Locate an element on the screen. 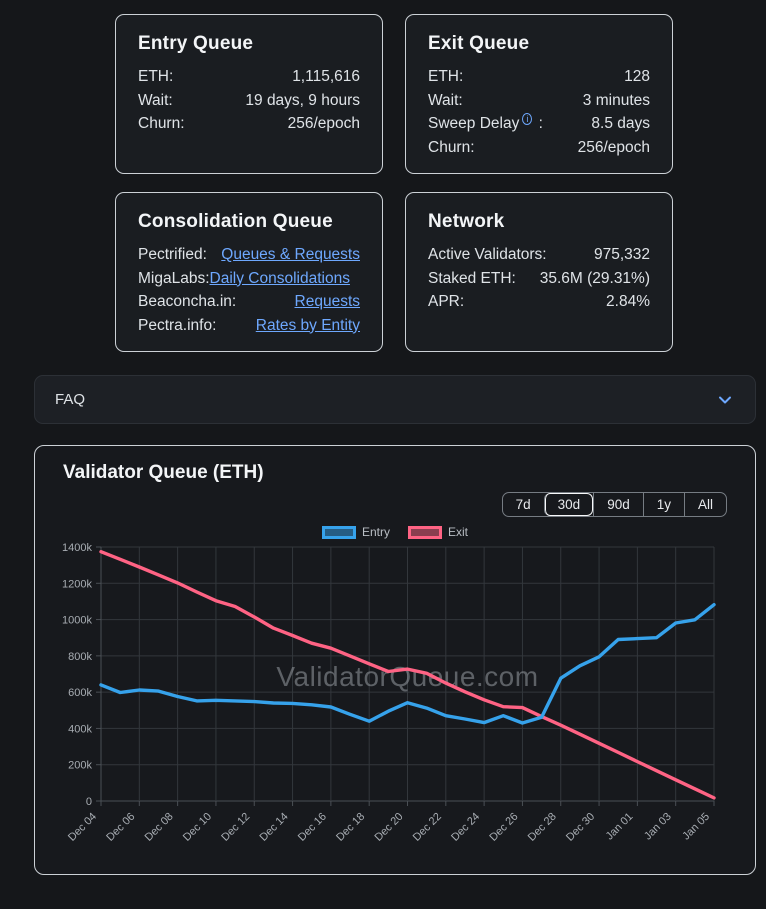  metric-value: 1,115,616 is located at coordinates (326, 76).